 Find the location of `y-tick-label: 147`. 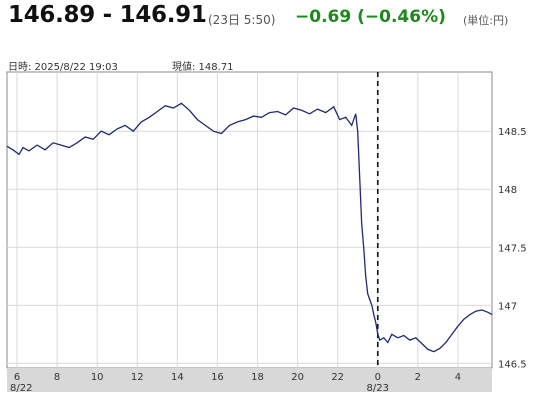

y-tick-label: 147 is located at coordinates (507, 306).